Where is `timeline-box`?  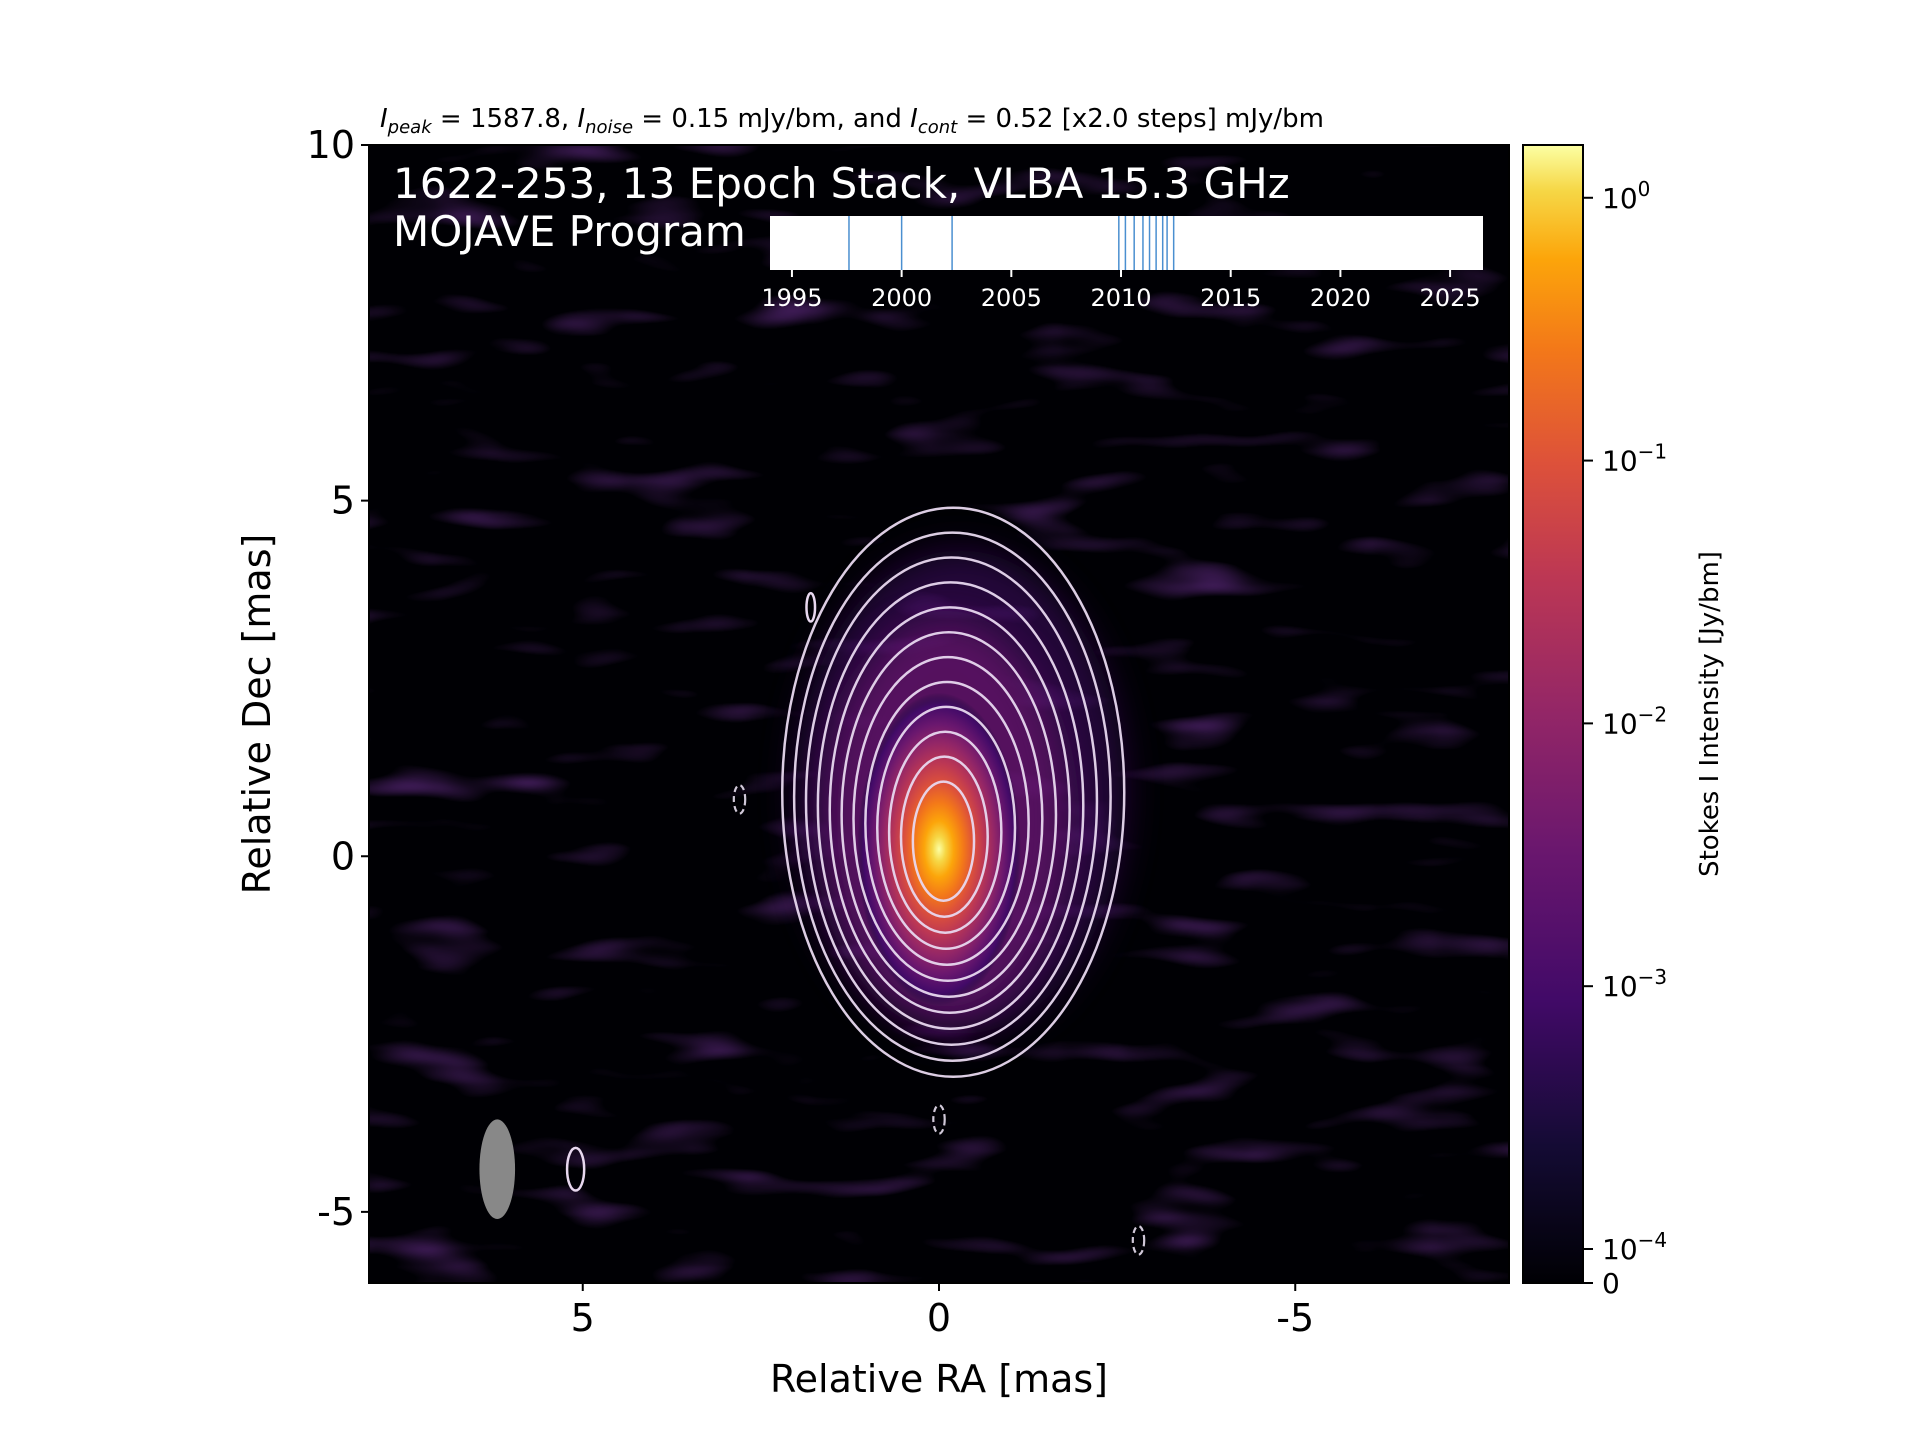 timeline-box is located at coordinates (1126, 243).